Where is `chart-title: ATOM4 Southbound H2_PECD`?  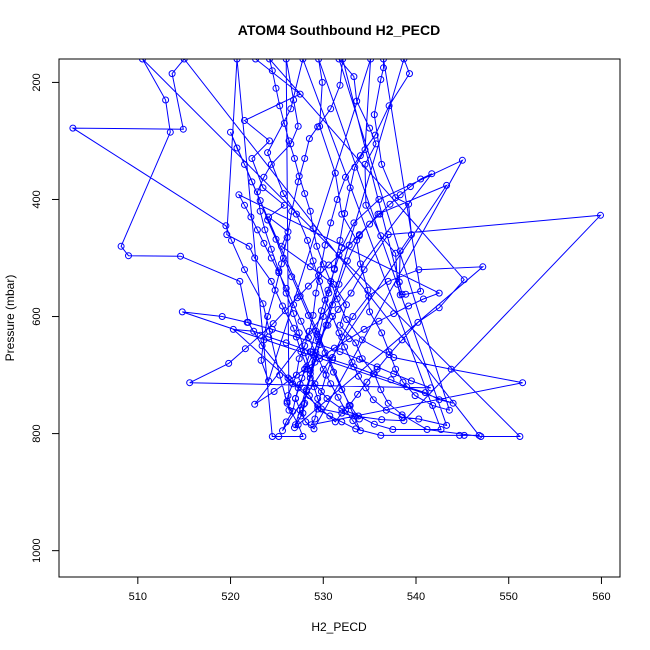 chart-title: ATOM4 Southbound H2_PECD is located at coordinates (339, 30).